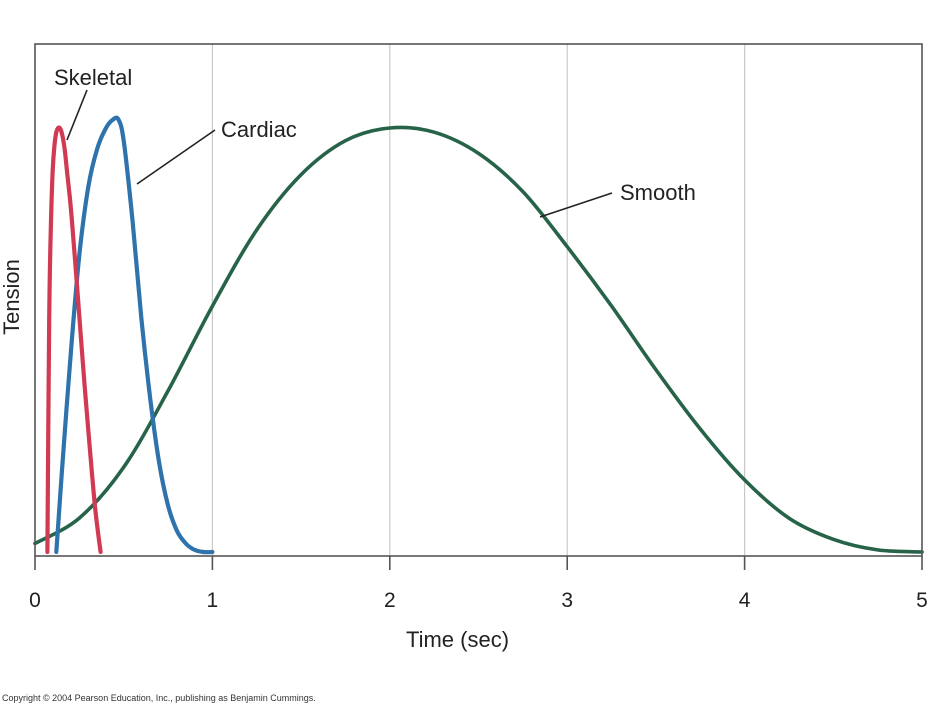 The height and width of the screenshot is (711, 943). Describe the element at coordinates (213, 600) in the screenshot. I see `x-tick-label-1: 1` at that location.